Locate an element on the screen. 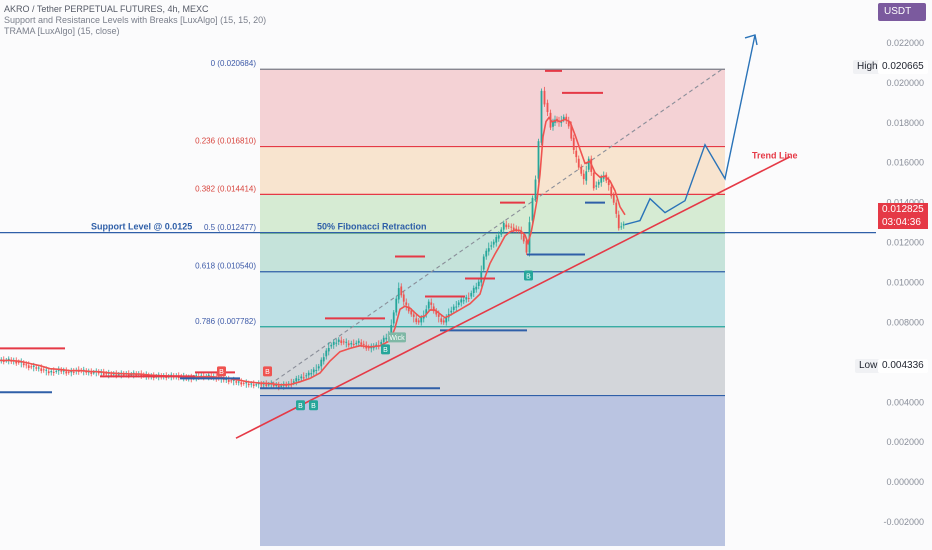 The height and width of the screenshot is (550, 932). price-tick-label: 0.002000 is located at coordinates (905, 442).